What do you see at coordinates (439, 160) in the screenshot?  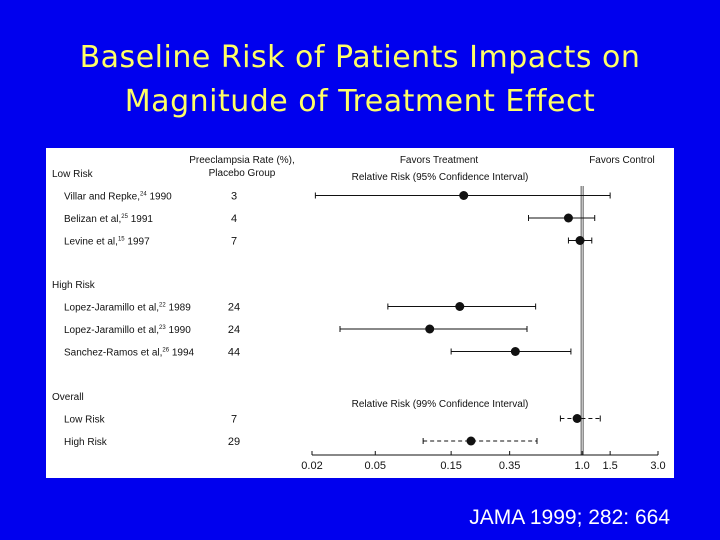 I see `favors-treatment-label: Favors Treatment` at bounding box center [439, 160].